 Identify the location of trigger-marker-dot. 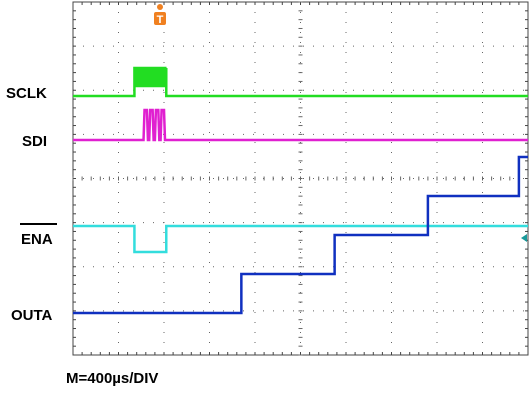
(160, 7).